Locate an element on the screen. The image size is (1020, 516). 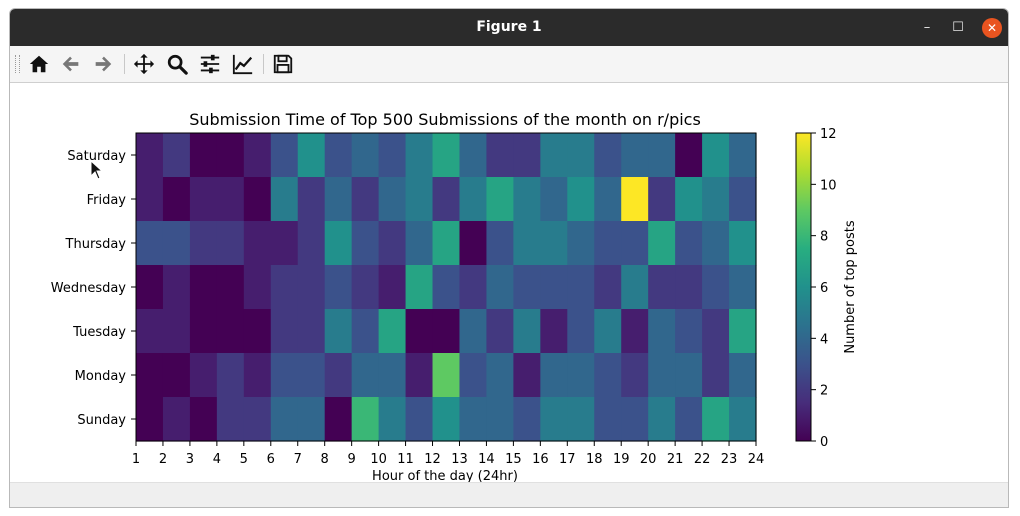
x-tick-label: 18 is located at coordinates (594, 459).